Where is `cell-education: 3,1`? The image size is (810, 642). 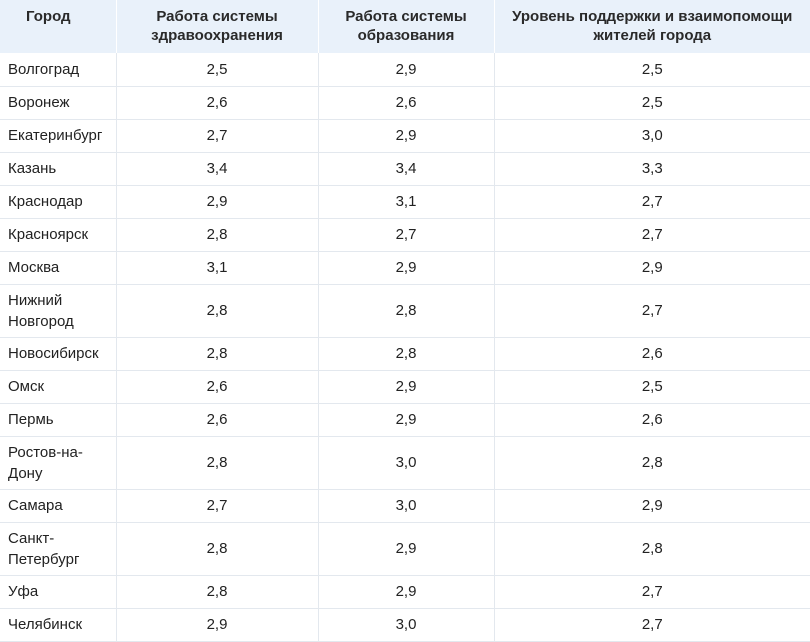 cell-education: 3,1 is located at coordinates (405, 202).